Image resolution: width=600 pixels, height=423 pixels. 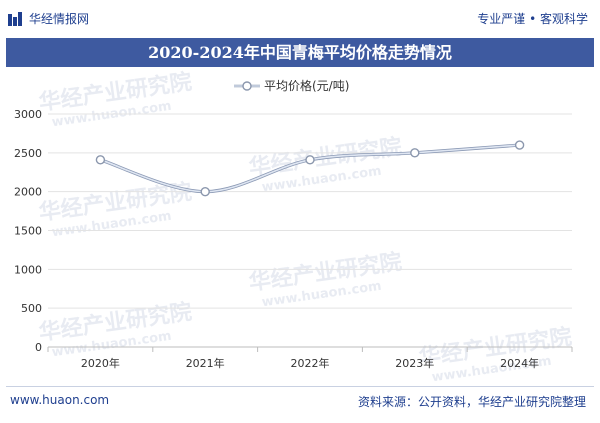 I want to click on y-tick-label: 1500, so click(x=28, y=231).